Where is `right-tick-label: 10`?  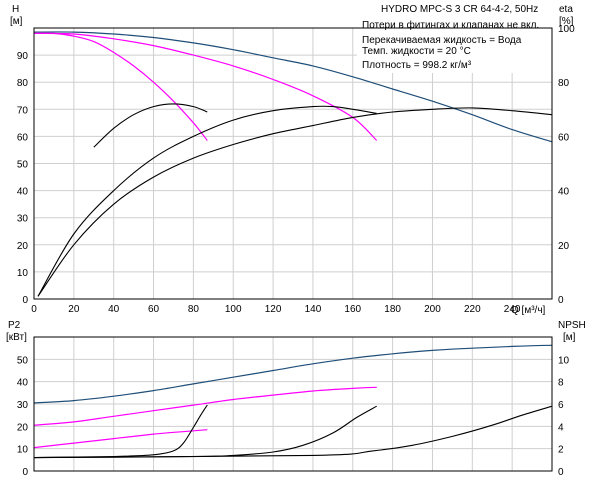 right-tick-label: 10 is located at coordinates (564, 360).